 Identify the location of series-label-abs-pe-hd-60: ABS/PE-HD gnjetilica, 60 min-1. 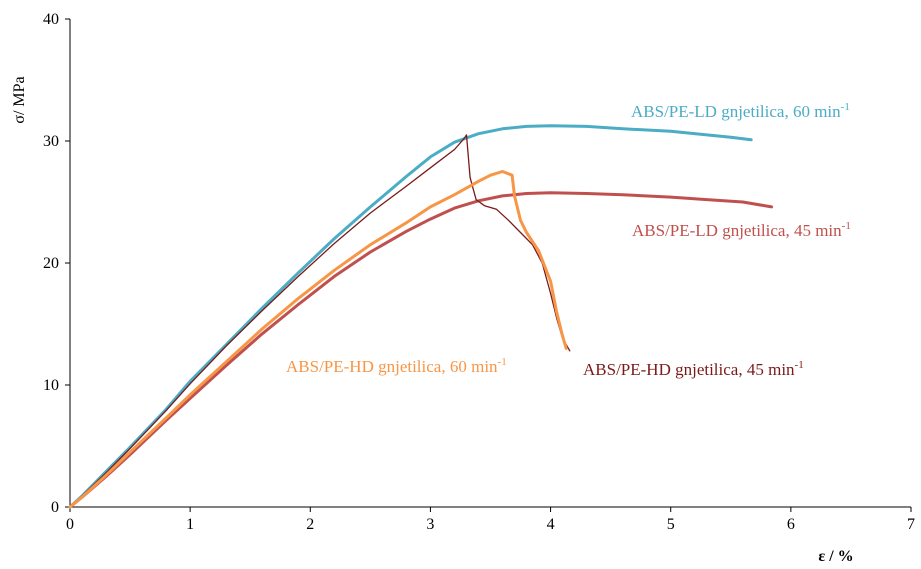
(396, 366).